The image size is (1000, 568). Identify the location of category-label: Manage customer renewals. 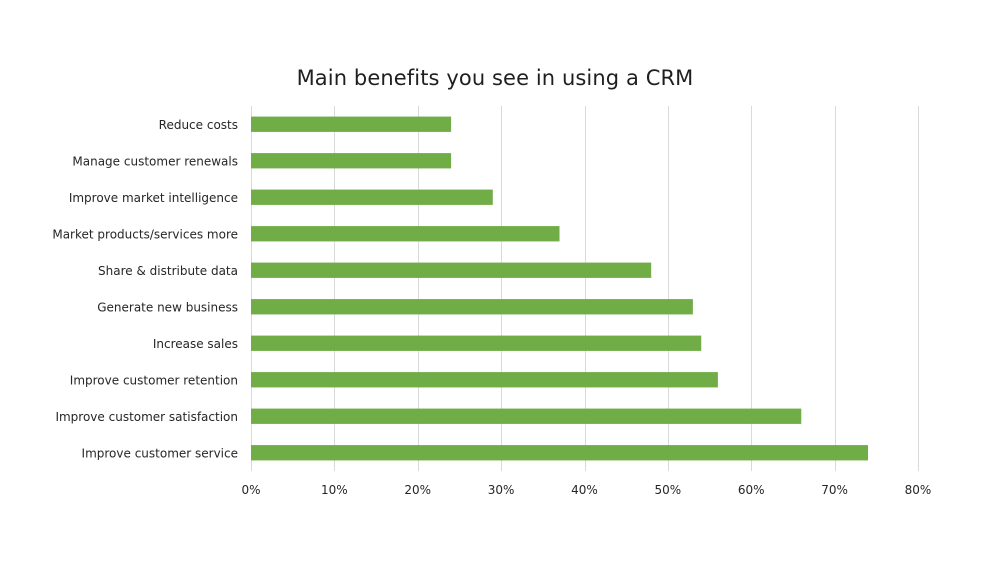
(155, 161).